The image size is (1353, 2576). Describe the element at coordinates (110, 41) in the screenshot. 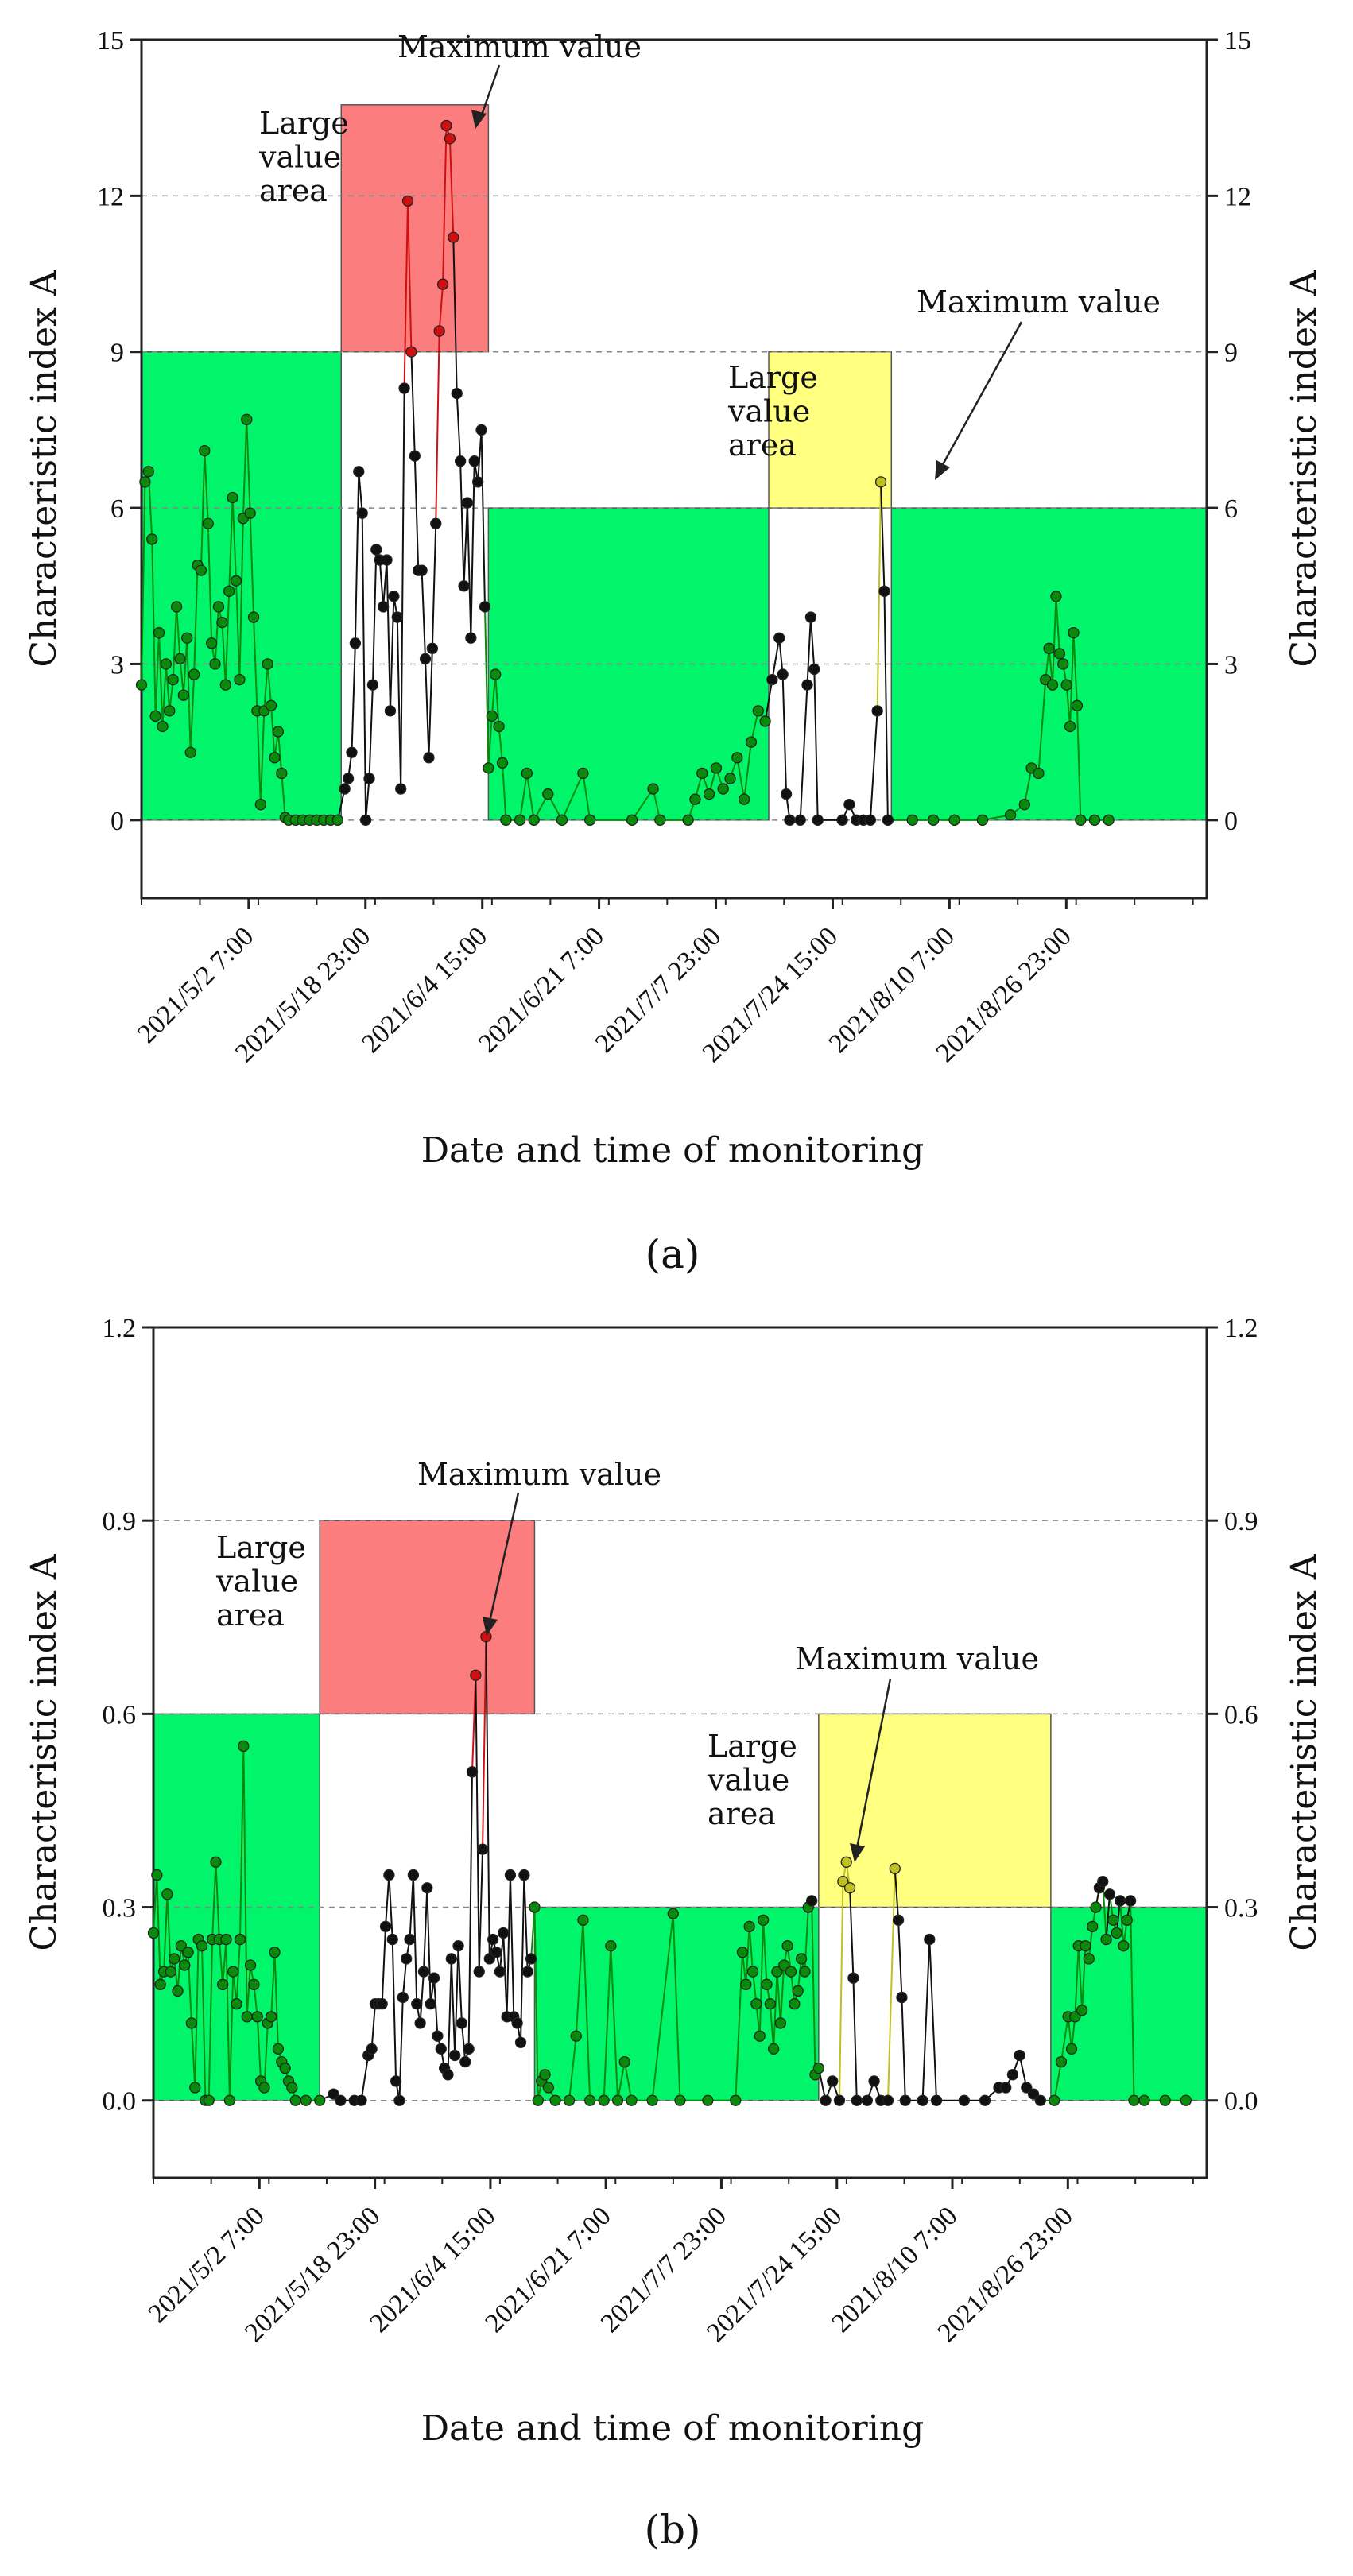

I see `panel-a-ytick-label-left-5: 15` at that location.